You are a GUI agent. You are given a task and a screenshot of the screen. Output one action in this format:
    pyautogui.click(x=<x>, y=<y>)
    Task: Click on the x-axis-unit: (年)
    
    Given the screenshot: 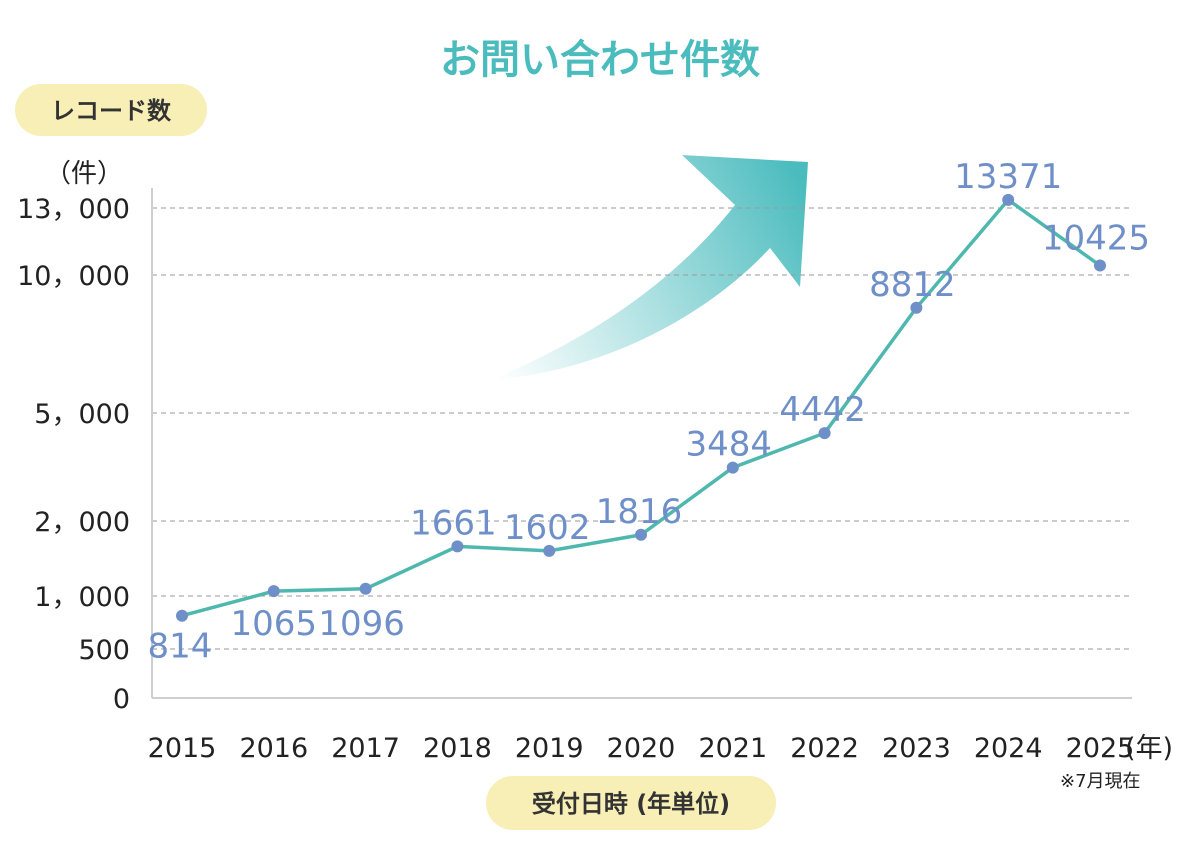 What is the action you would take?
    pyautogui.click(x=1149, y=748)
    